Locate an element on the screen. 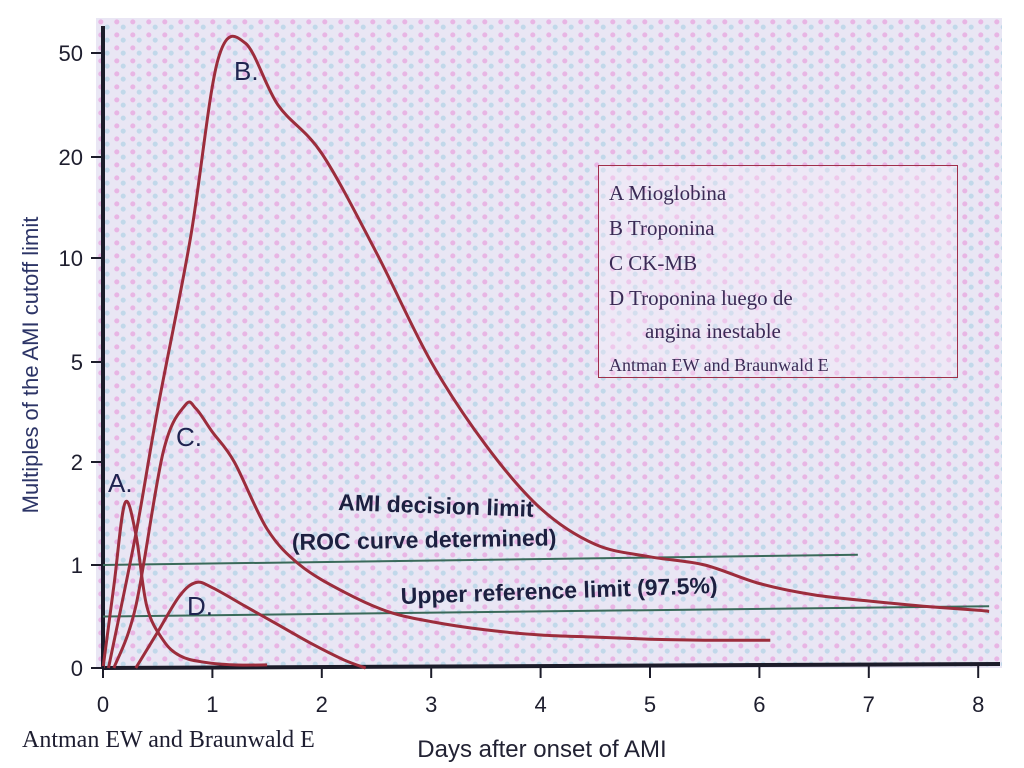 Image resolution: width=1024 pixels, height=768 pixels. legend-item-d-continued: angina inestable is located at coordinates (713, 331).